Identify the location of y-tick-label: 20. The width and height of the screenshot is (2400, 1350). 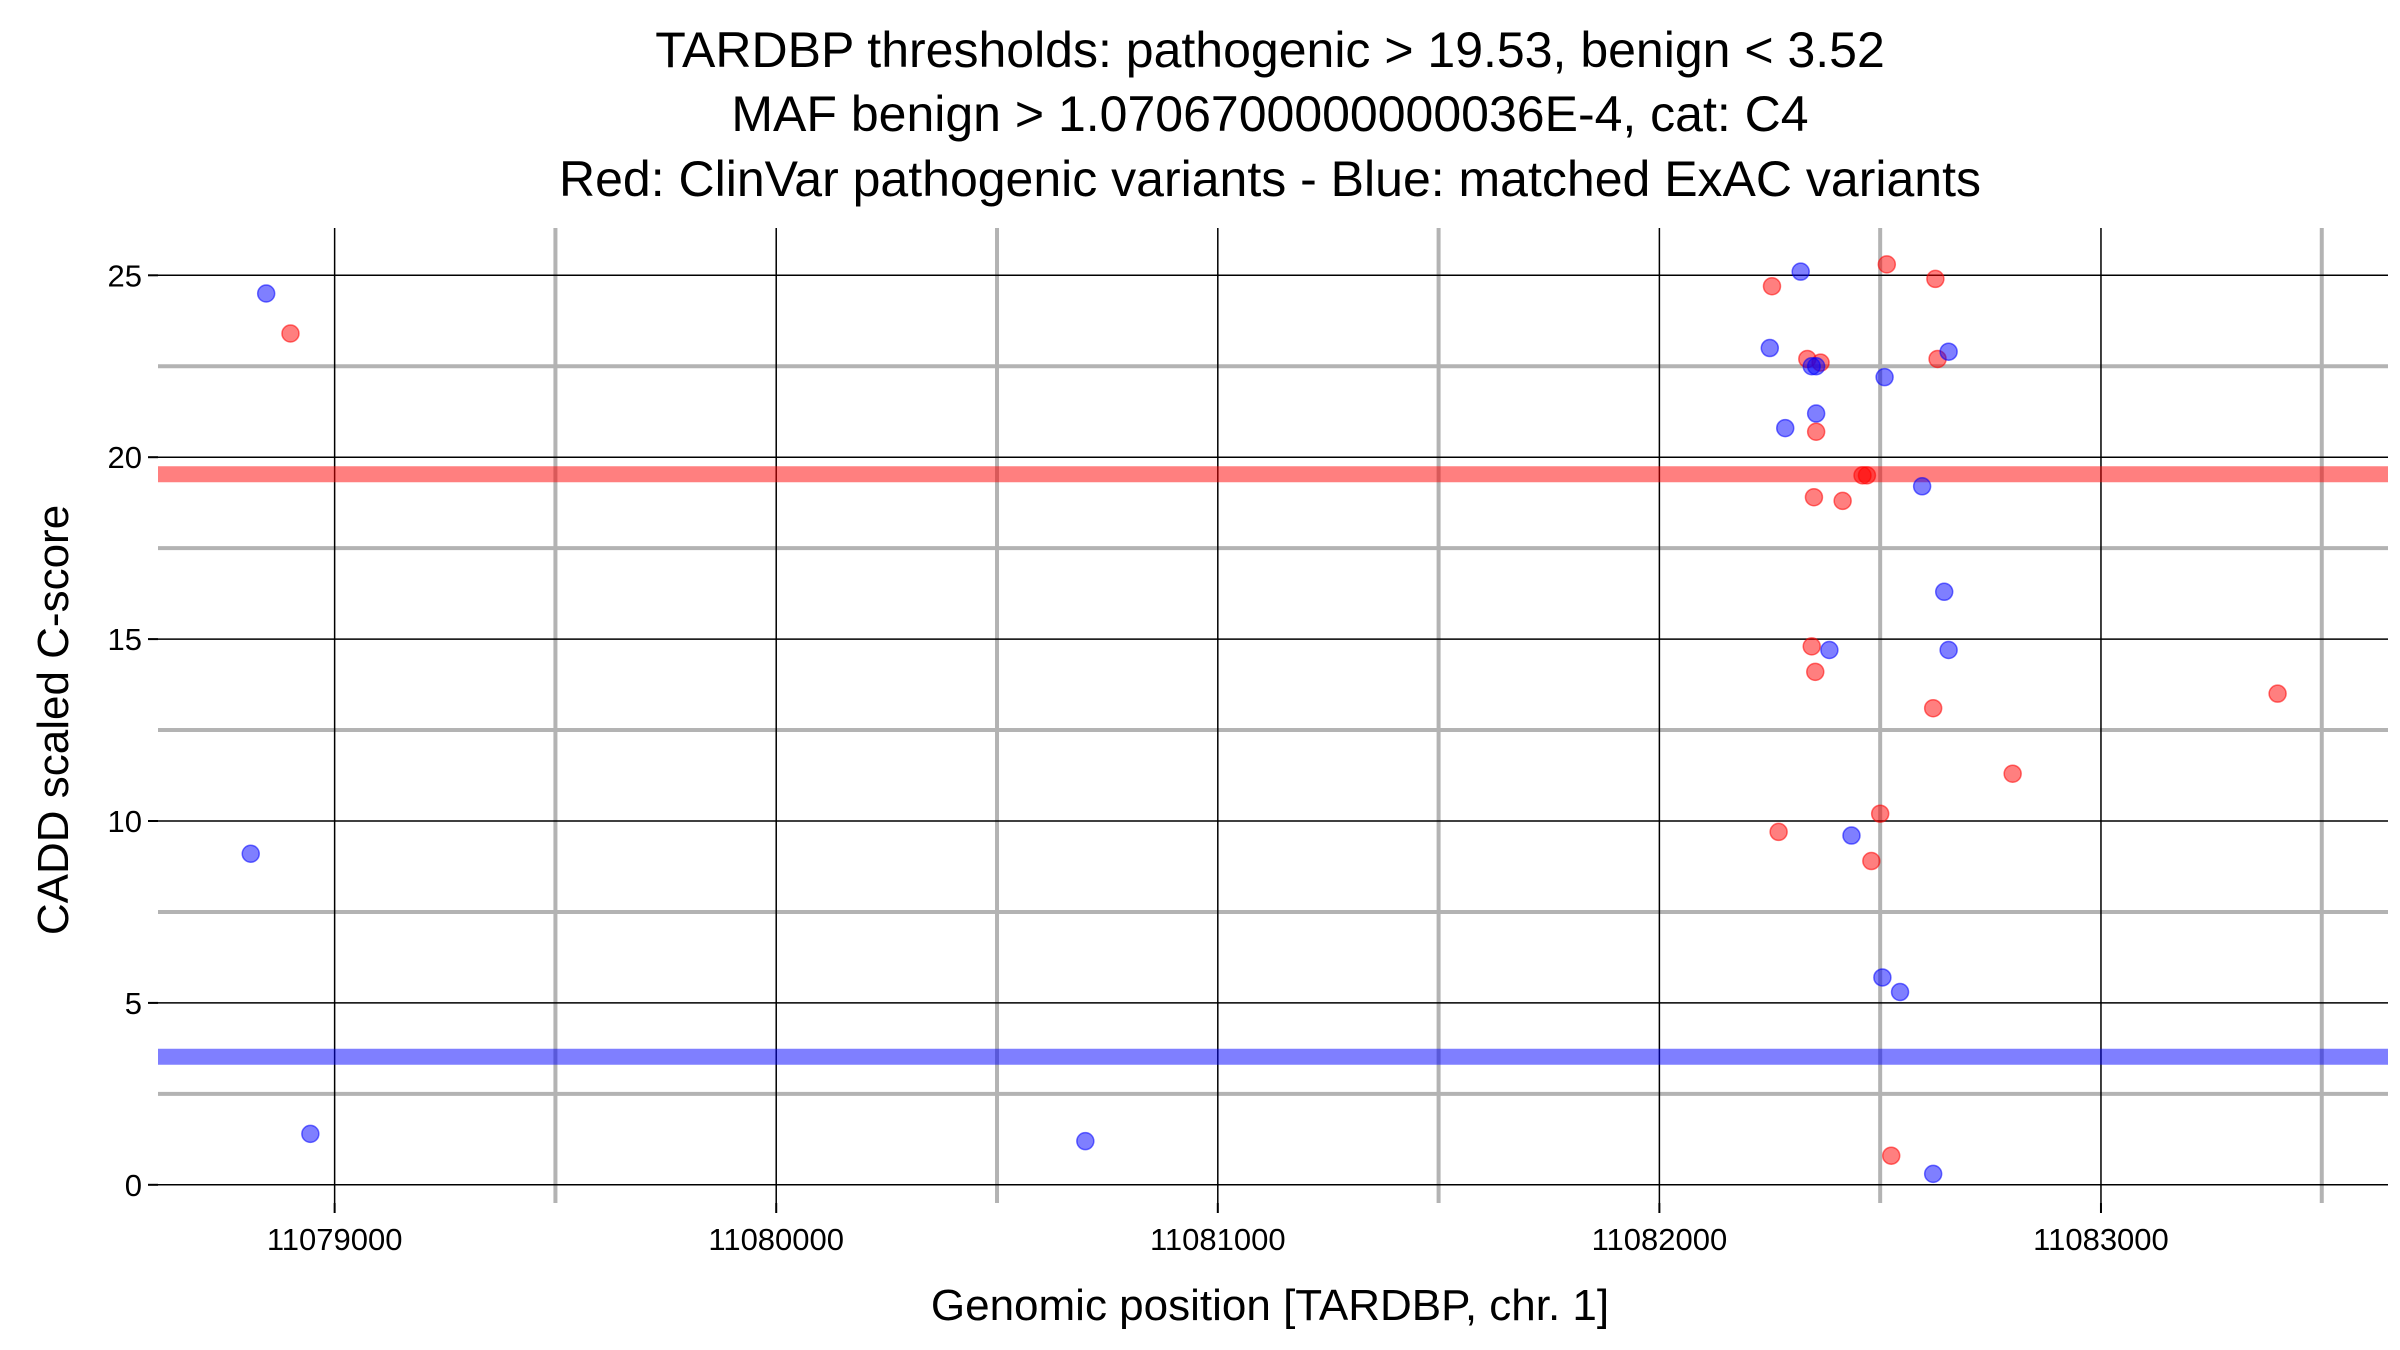
(125, 457).